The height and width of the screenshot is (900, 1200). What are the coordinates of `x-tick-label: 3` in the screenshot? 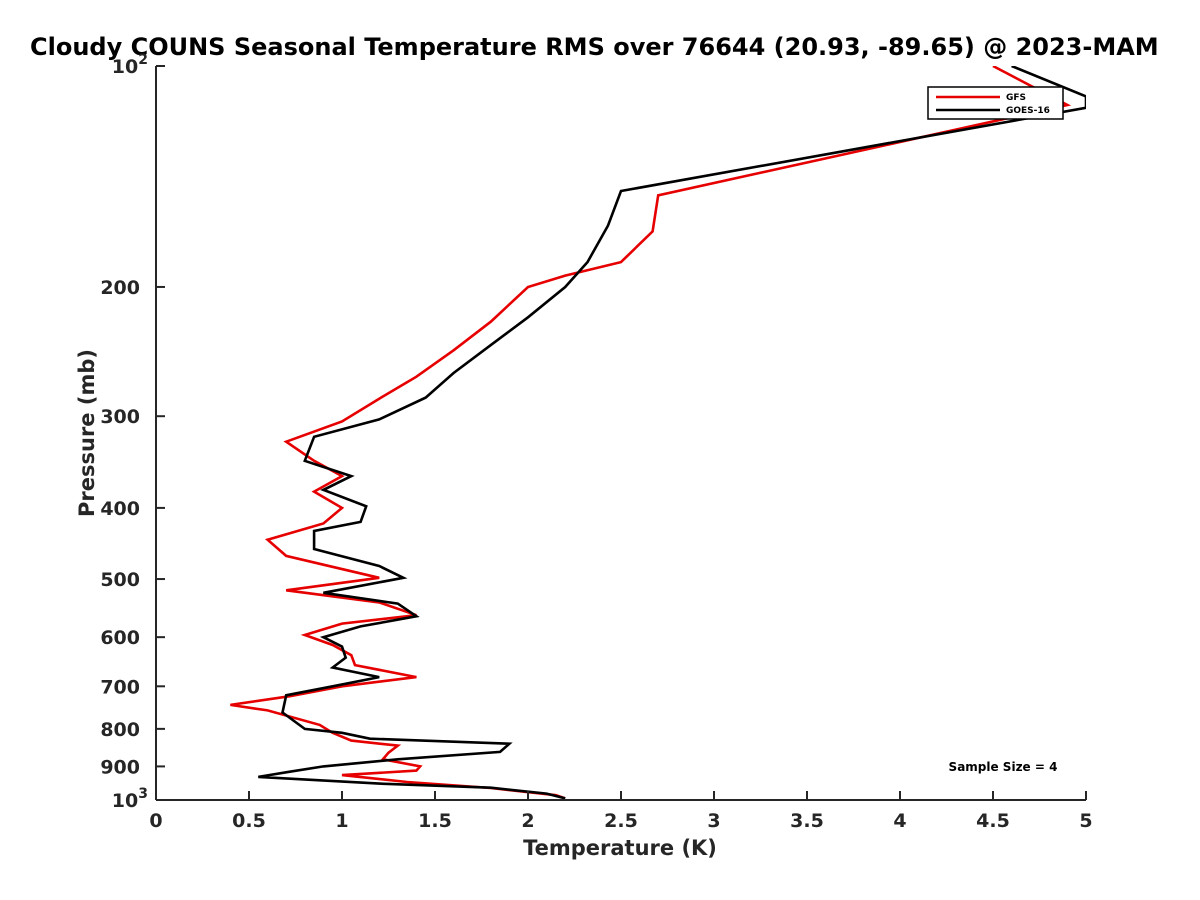 It's located at (713, 821).